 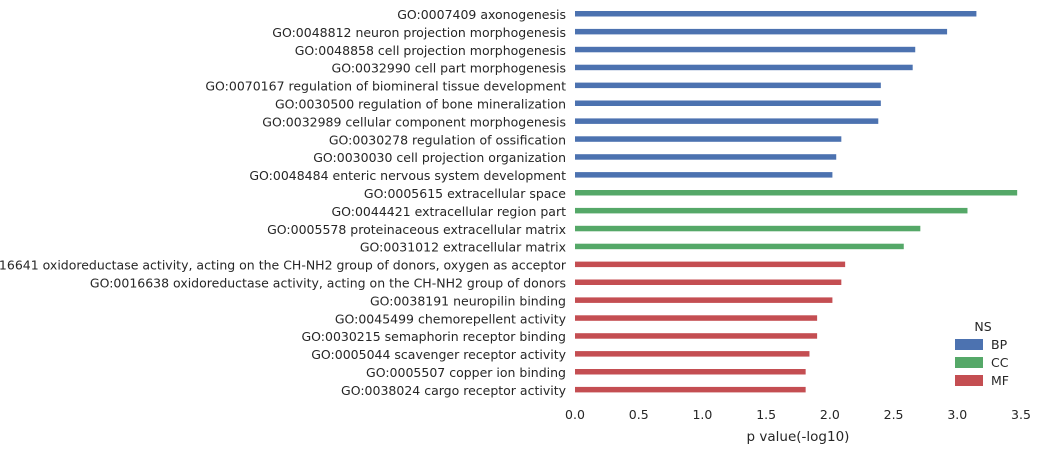 What do you see at coordinates (894, 414) in the screenshot?
I see `x-tick-label: 2.5` at bounding box center [894, 414].